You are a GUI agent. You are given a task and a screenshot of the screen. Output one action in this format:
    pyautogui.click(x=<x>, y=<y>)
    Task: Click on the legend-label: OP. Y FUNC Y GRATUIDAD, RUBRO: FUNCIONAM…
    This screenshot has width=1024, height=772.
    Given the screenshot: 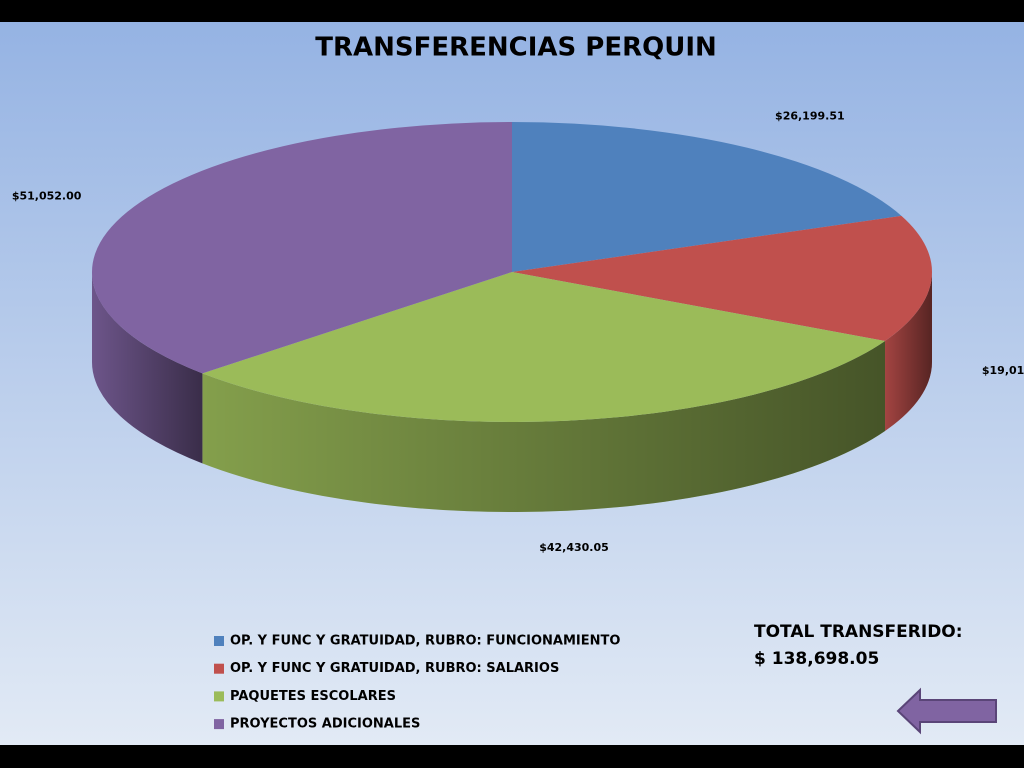 What is the action you would take?
    pyautogui.click(x=425, y=641)
    